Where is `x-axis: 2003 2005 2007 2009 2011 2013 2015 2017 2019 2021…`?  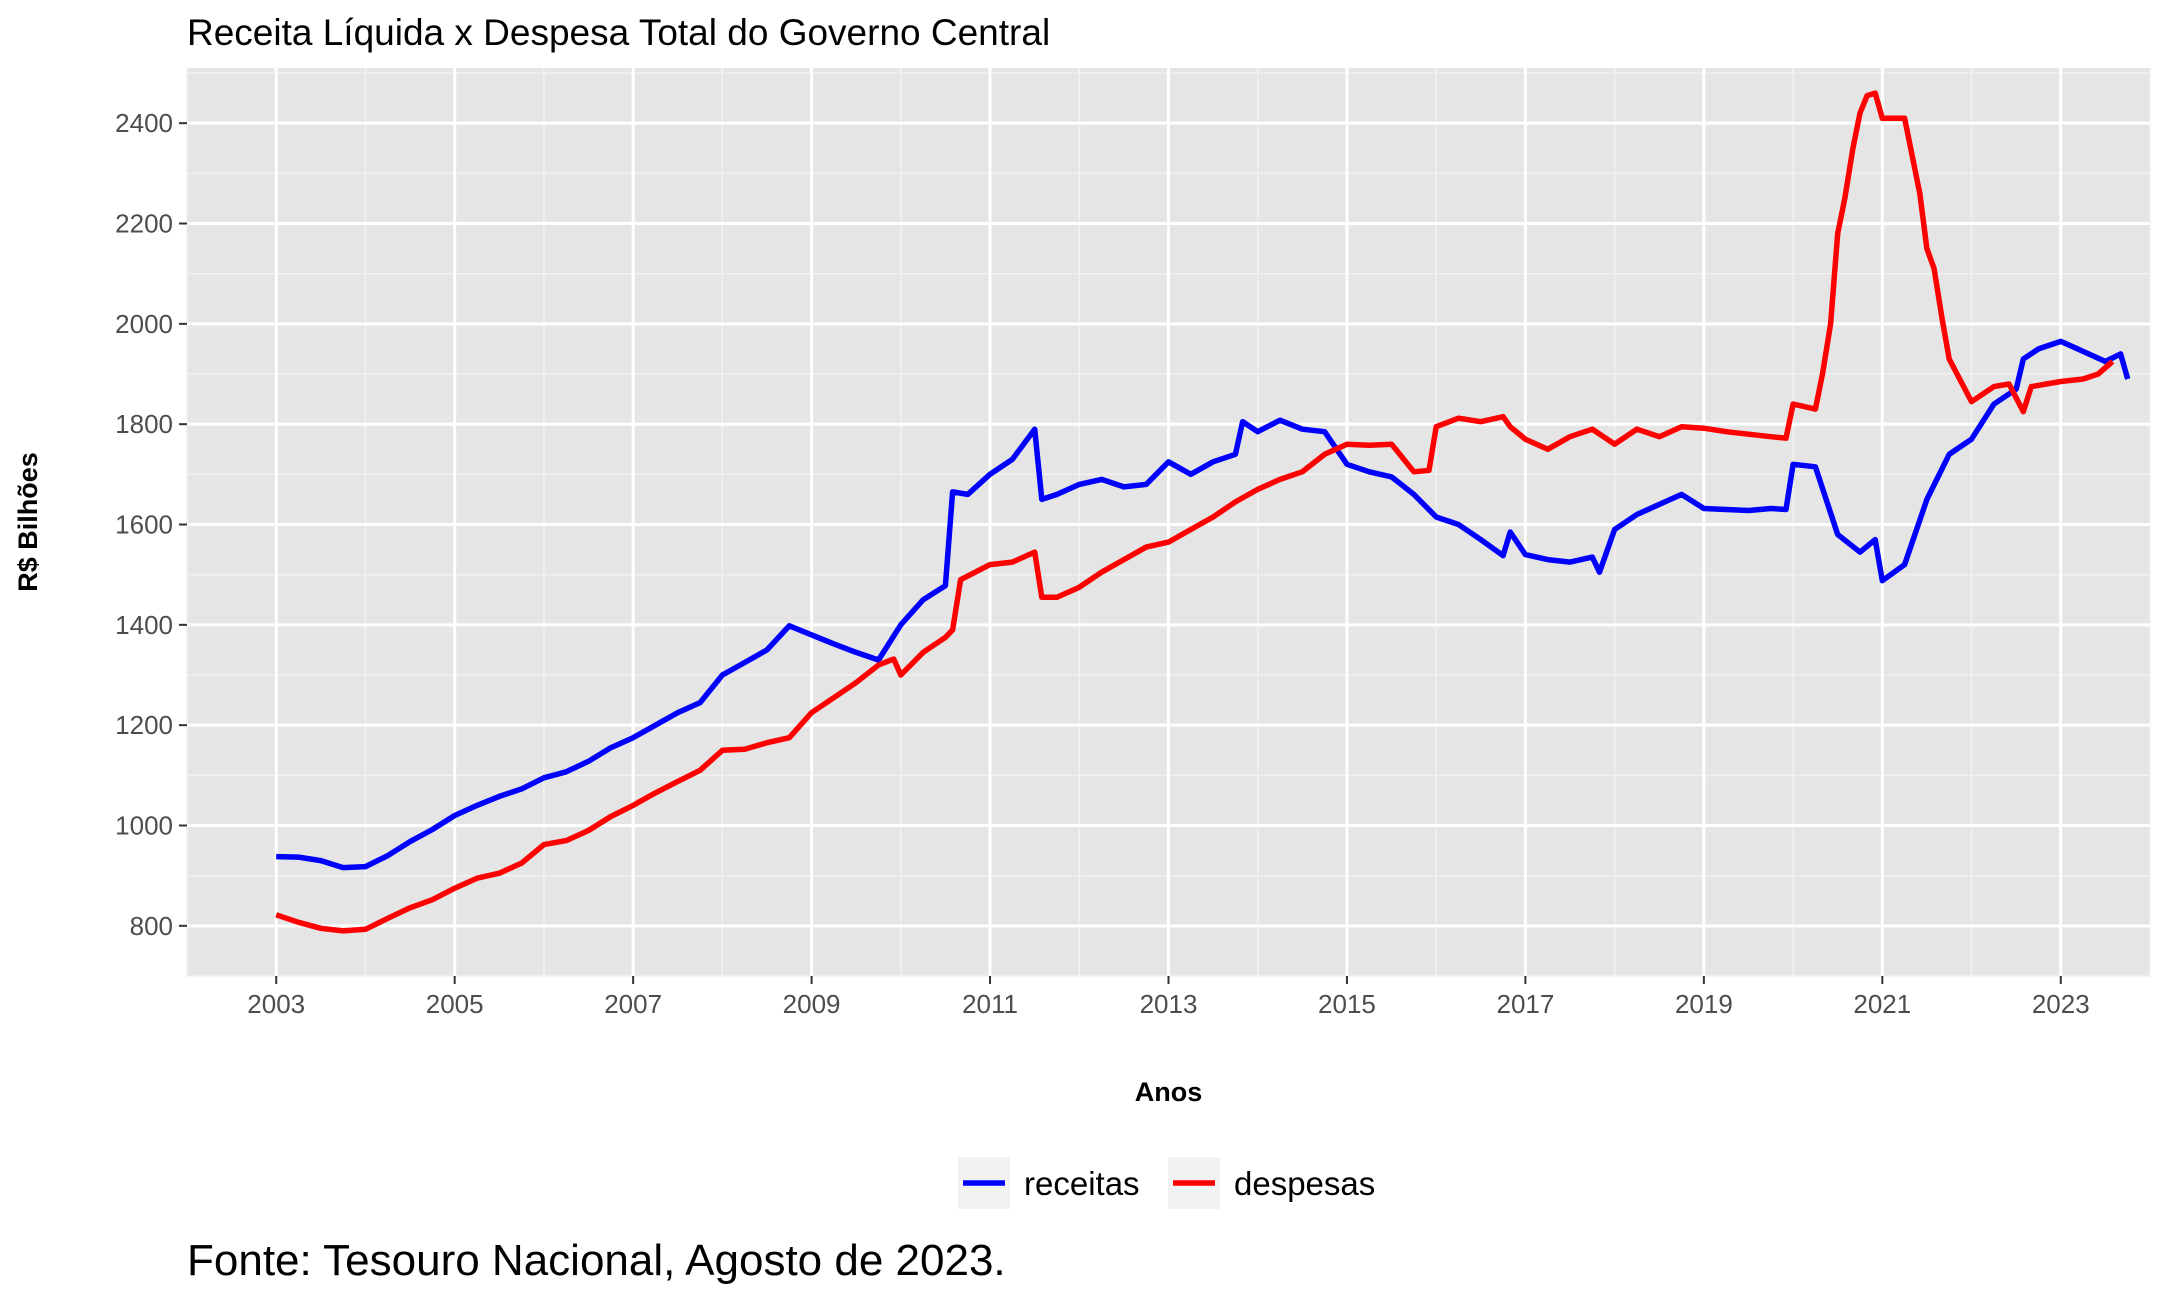
x-axis: 2003 2005 2007 2009 2011 2013 2015 2017 2019 2021… is located at coordinates (1168, 997).